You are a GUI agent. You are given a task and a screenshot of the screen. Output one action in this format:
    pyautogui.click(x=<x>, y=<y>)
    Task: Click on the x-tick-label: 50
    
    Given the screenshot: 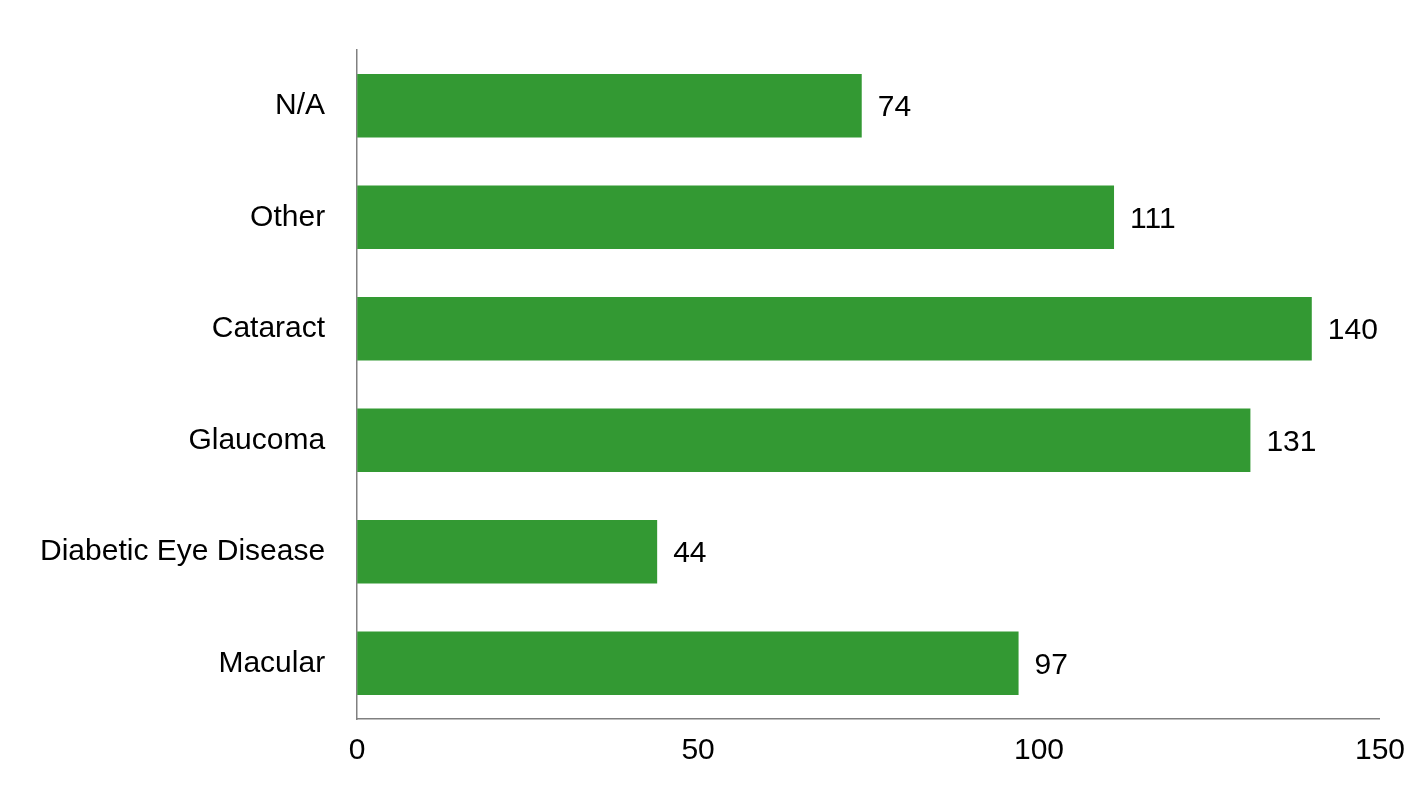 What is the action you would take?
    pyautogui.click(x=698, y=749)
    